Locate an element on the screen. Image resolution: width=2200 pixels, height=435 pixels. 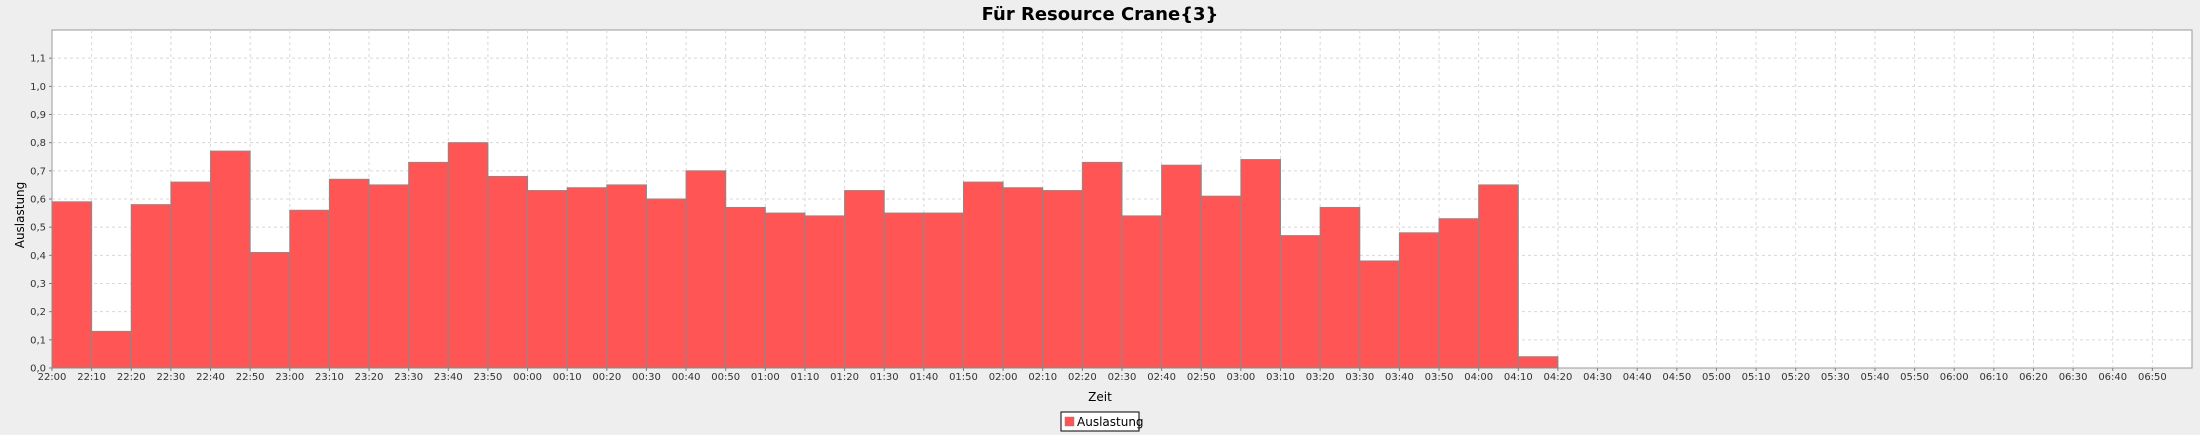
y-tick-label: 0,6 is located at coordinates (38, 200).